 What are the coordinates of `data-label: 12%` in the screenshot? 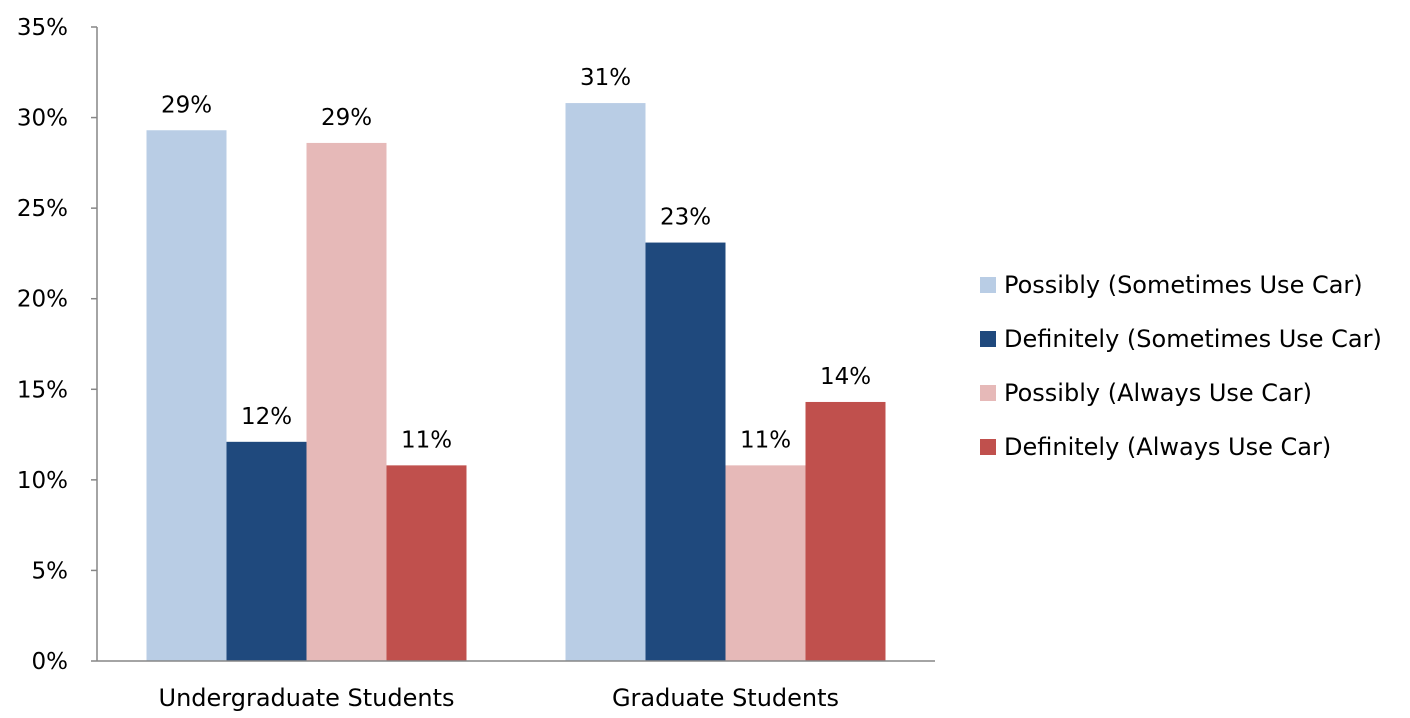 It's located at (266, 417).